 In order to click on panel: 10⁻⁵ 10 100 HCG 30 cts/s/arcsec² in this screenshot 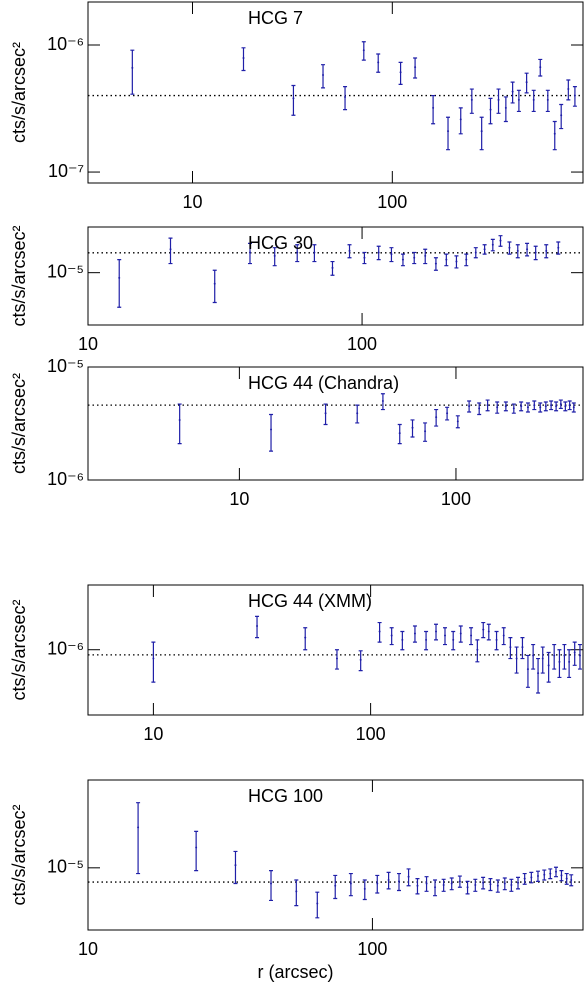, I will do `click(296, 289)`.